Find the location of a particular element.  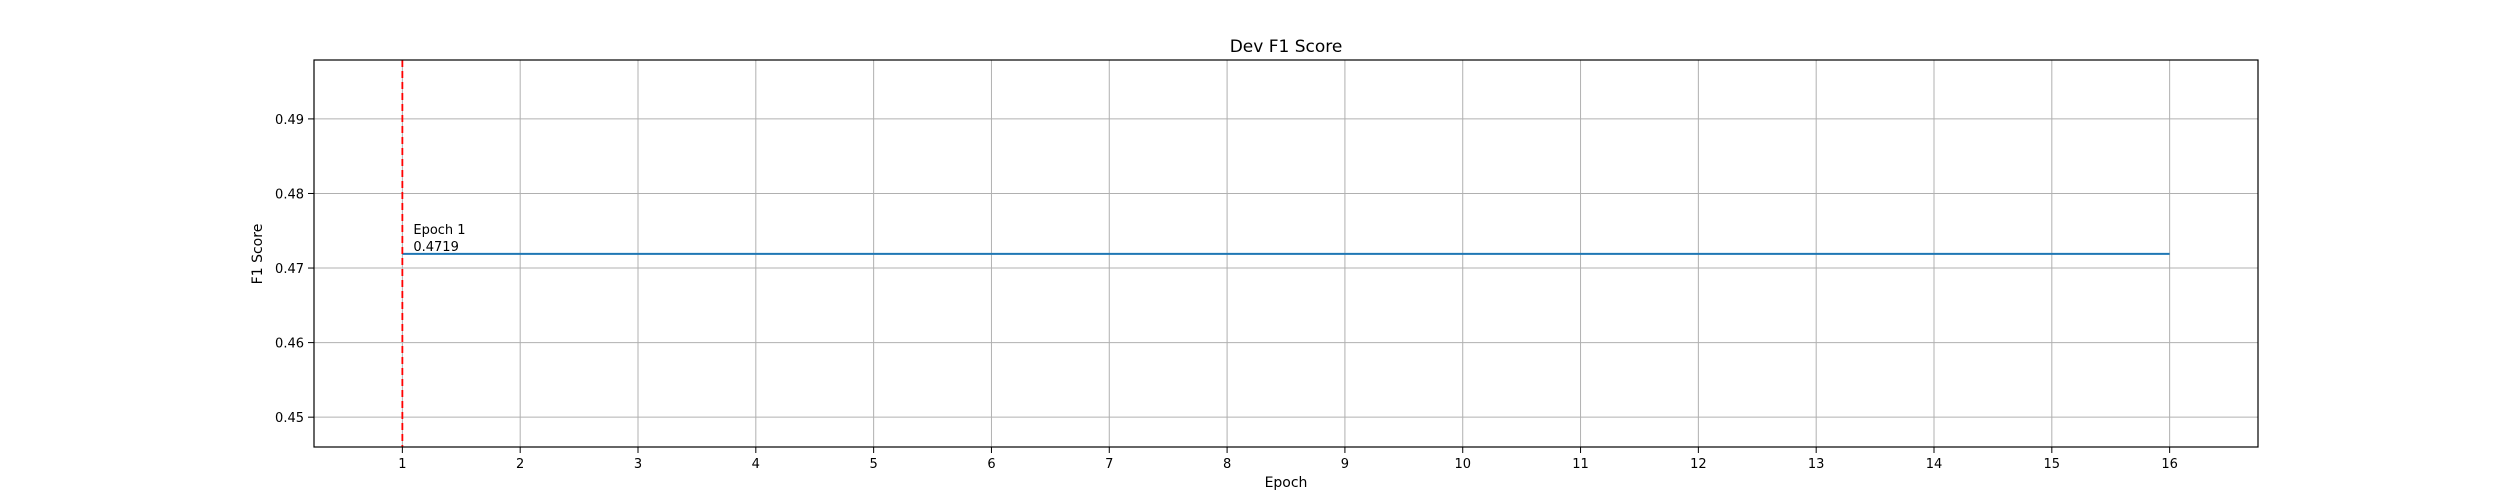

x-tick-label: 1 is located at coordinates (402, 464).